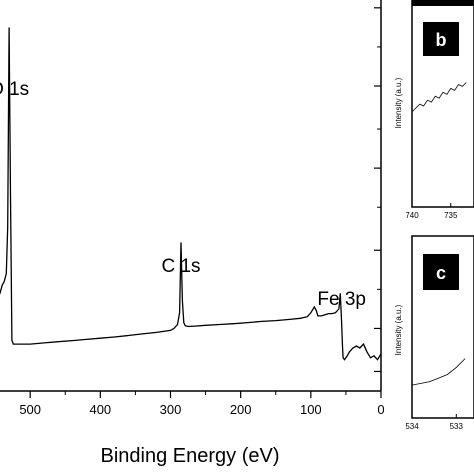 The height and width of the screenshot is (474, 474). I want to click on peak-annotation: O 1s, so click(14, 89).